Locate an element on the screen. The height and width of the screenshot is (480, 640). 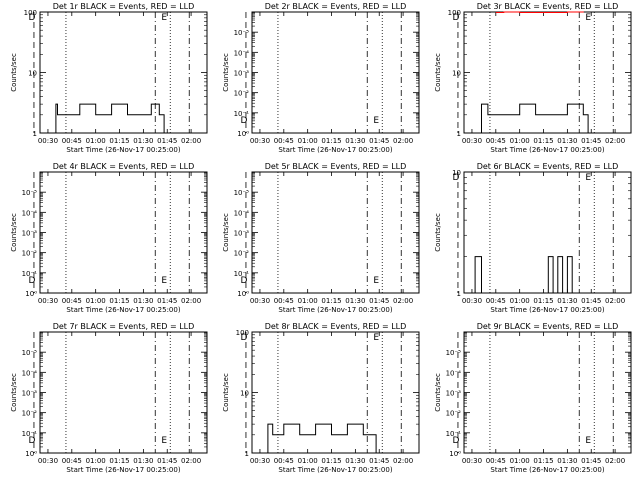
panel-title: Det 7r BLACK = Events, RED = LLD is located at coordinates (124, 326).